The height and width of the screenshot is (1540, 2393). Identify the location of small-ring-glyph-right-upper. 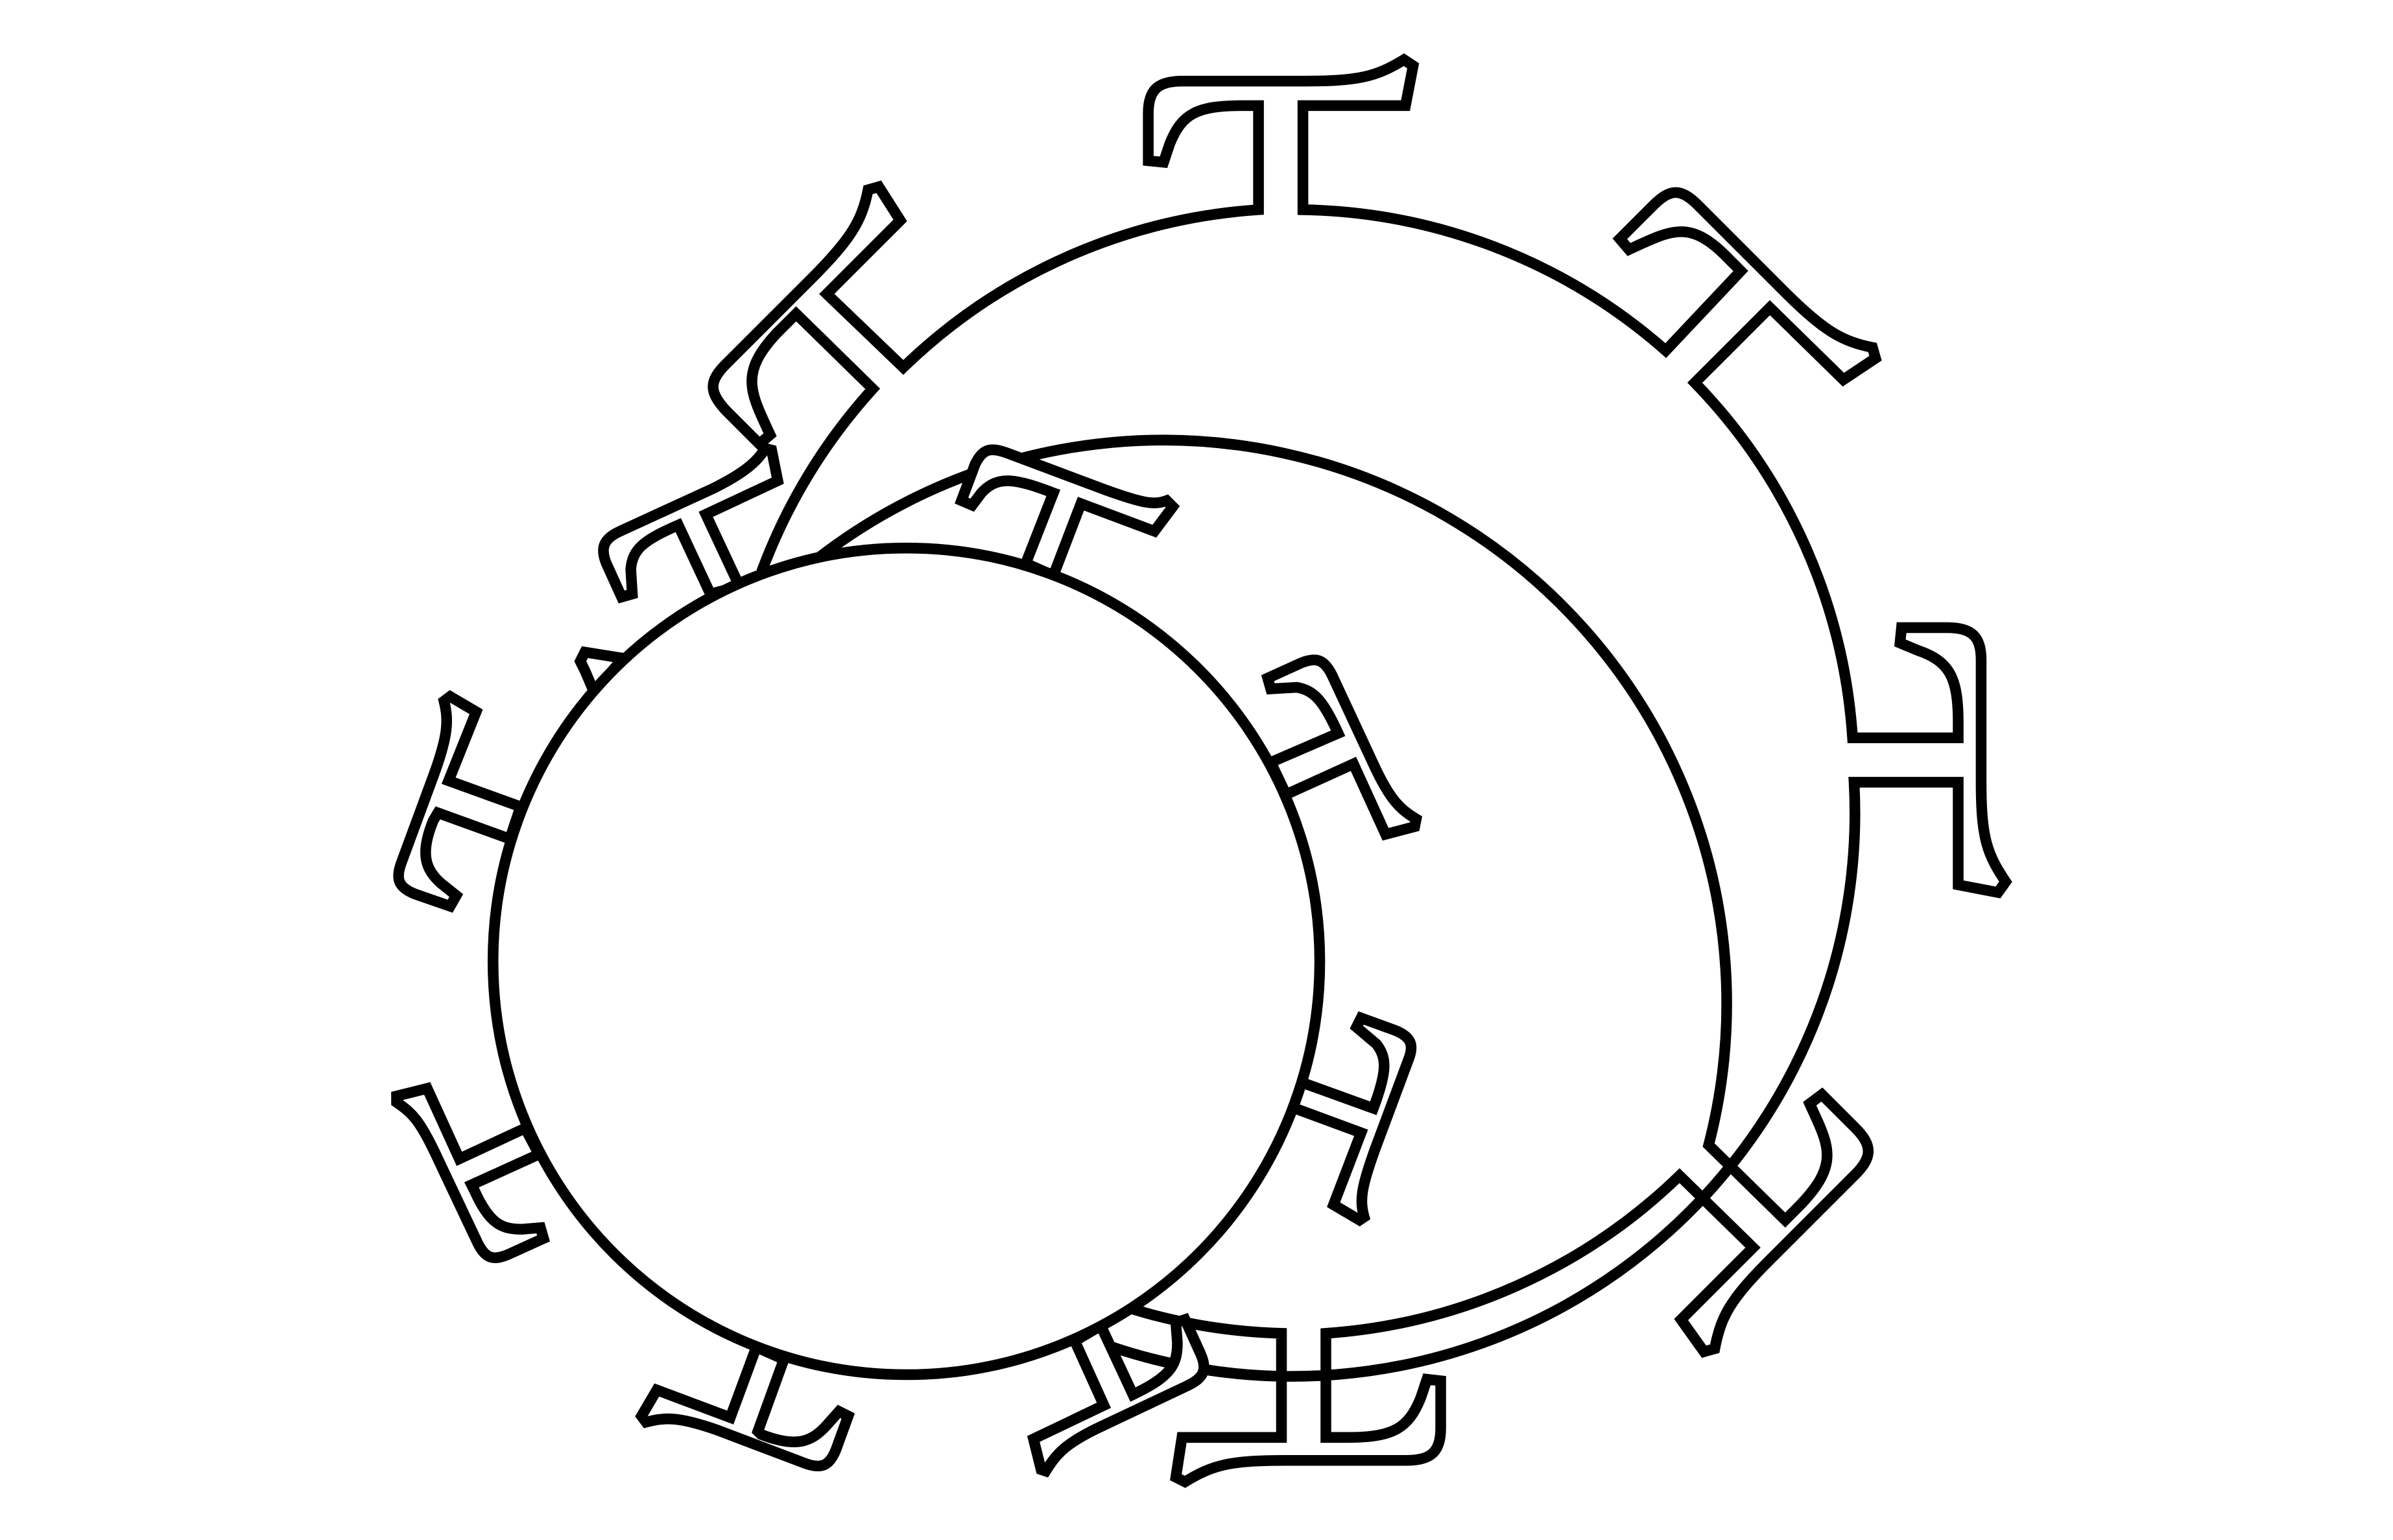
(1342, 747).